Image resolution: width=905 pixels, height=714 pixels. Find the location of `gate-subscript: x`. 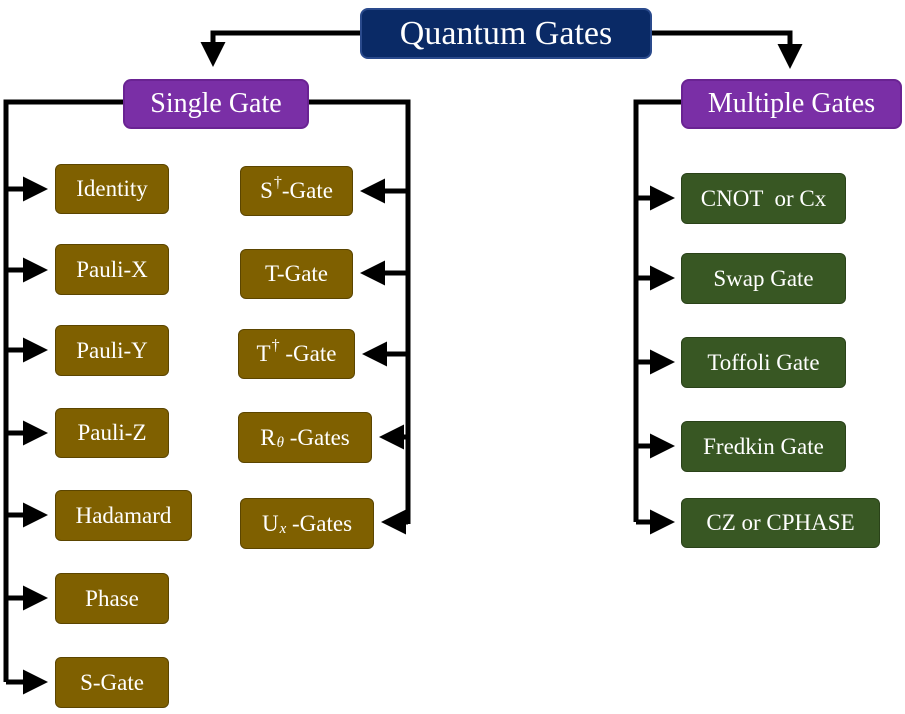

gate-subscript: x is located at coordinates (283, 529).